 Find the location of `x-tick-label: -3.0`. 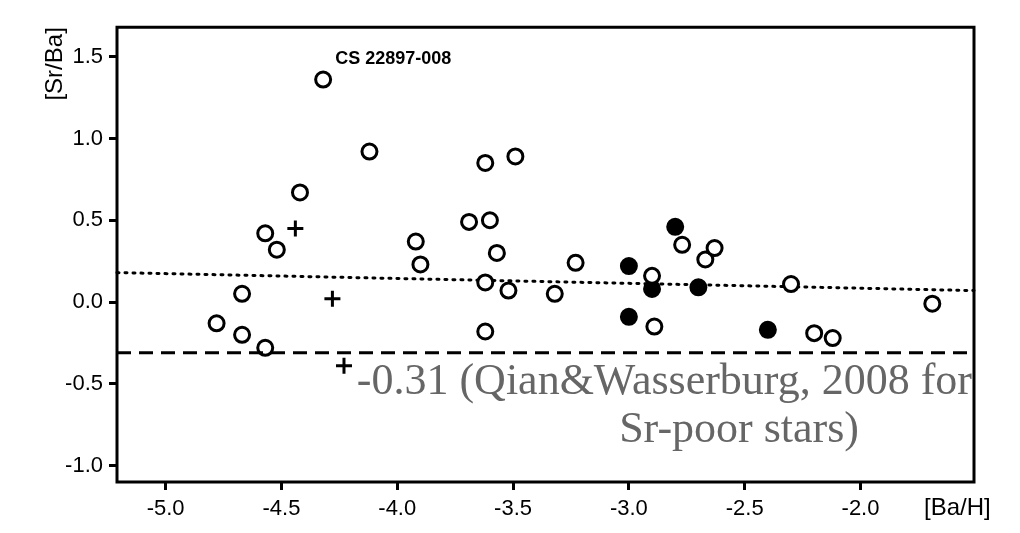

x-tick-label: -3.0 is located at coordinates (628, 508).